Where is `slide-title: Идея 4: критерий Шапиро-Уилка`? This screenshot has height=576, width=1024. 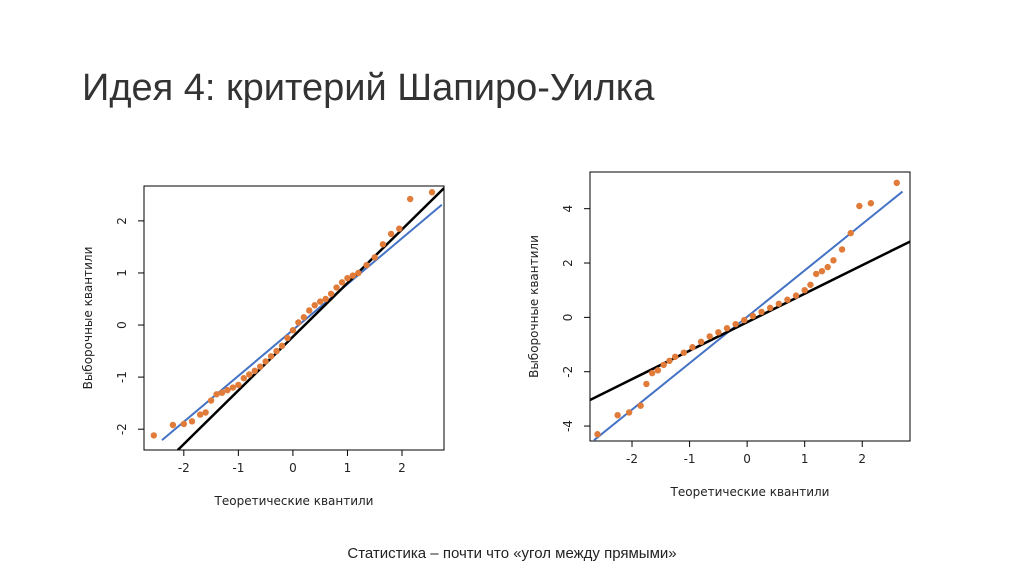 slide-title: Идея 4: критерий Шапиро-Уилка is located at coordinates (368, 88).